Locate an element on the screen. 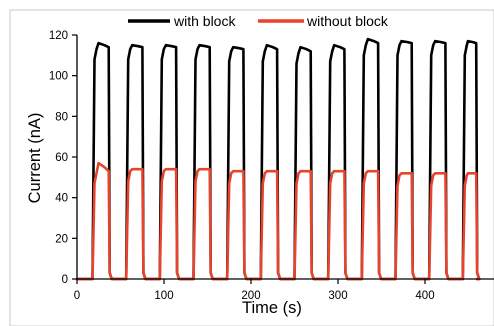 This screenshot has width=494, height=326. y-axis-ticks: 0 20 40 60 80 100 120 is located at coordinates (63, 158).